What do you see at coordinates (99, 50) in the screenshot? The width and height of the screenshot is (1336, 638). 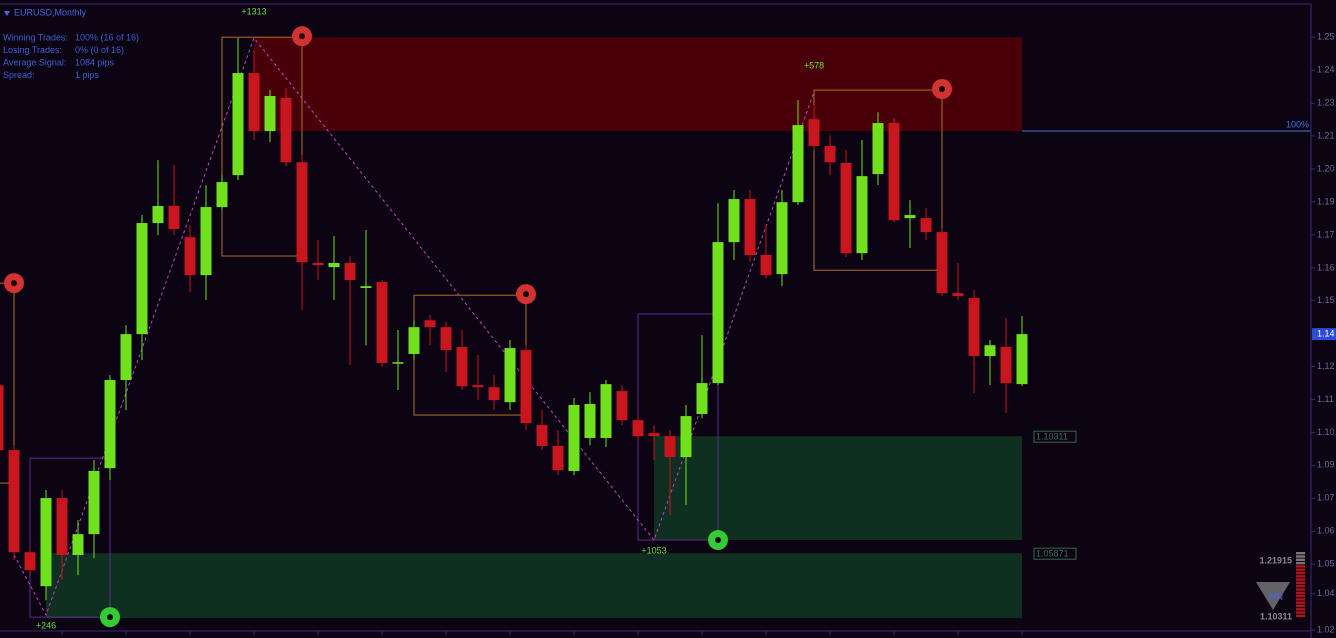 I see `stat-value: 0% (0 of 16)` at bounding box center [99, 50].